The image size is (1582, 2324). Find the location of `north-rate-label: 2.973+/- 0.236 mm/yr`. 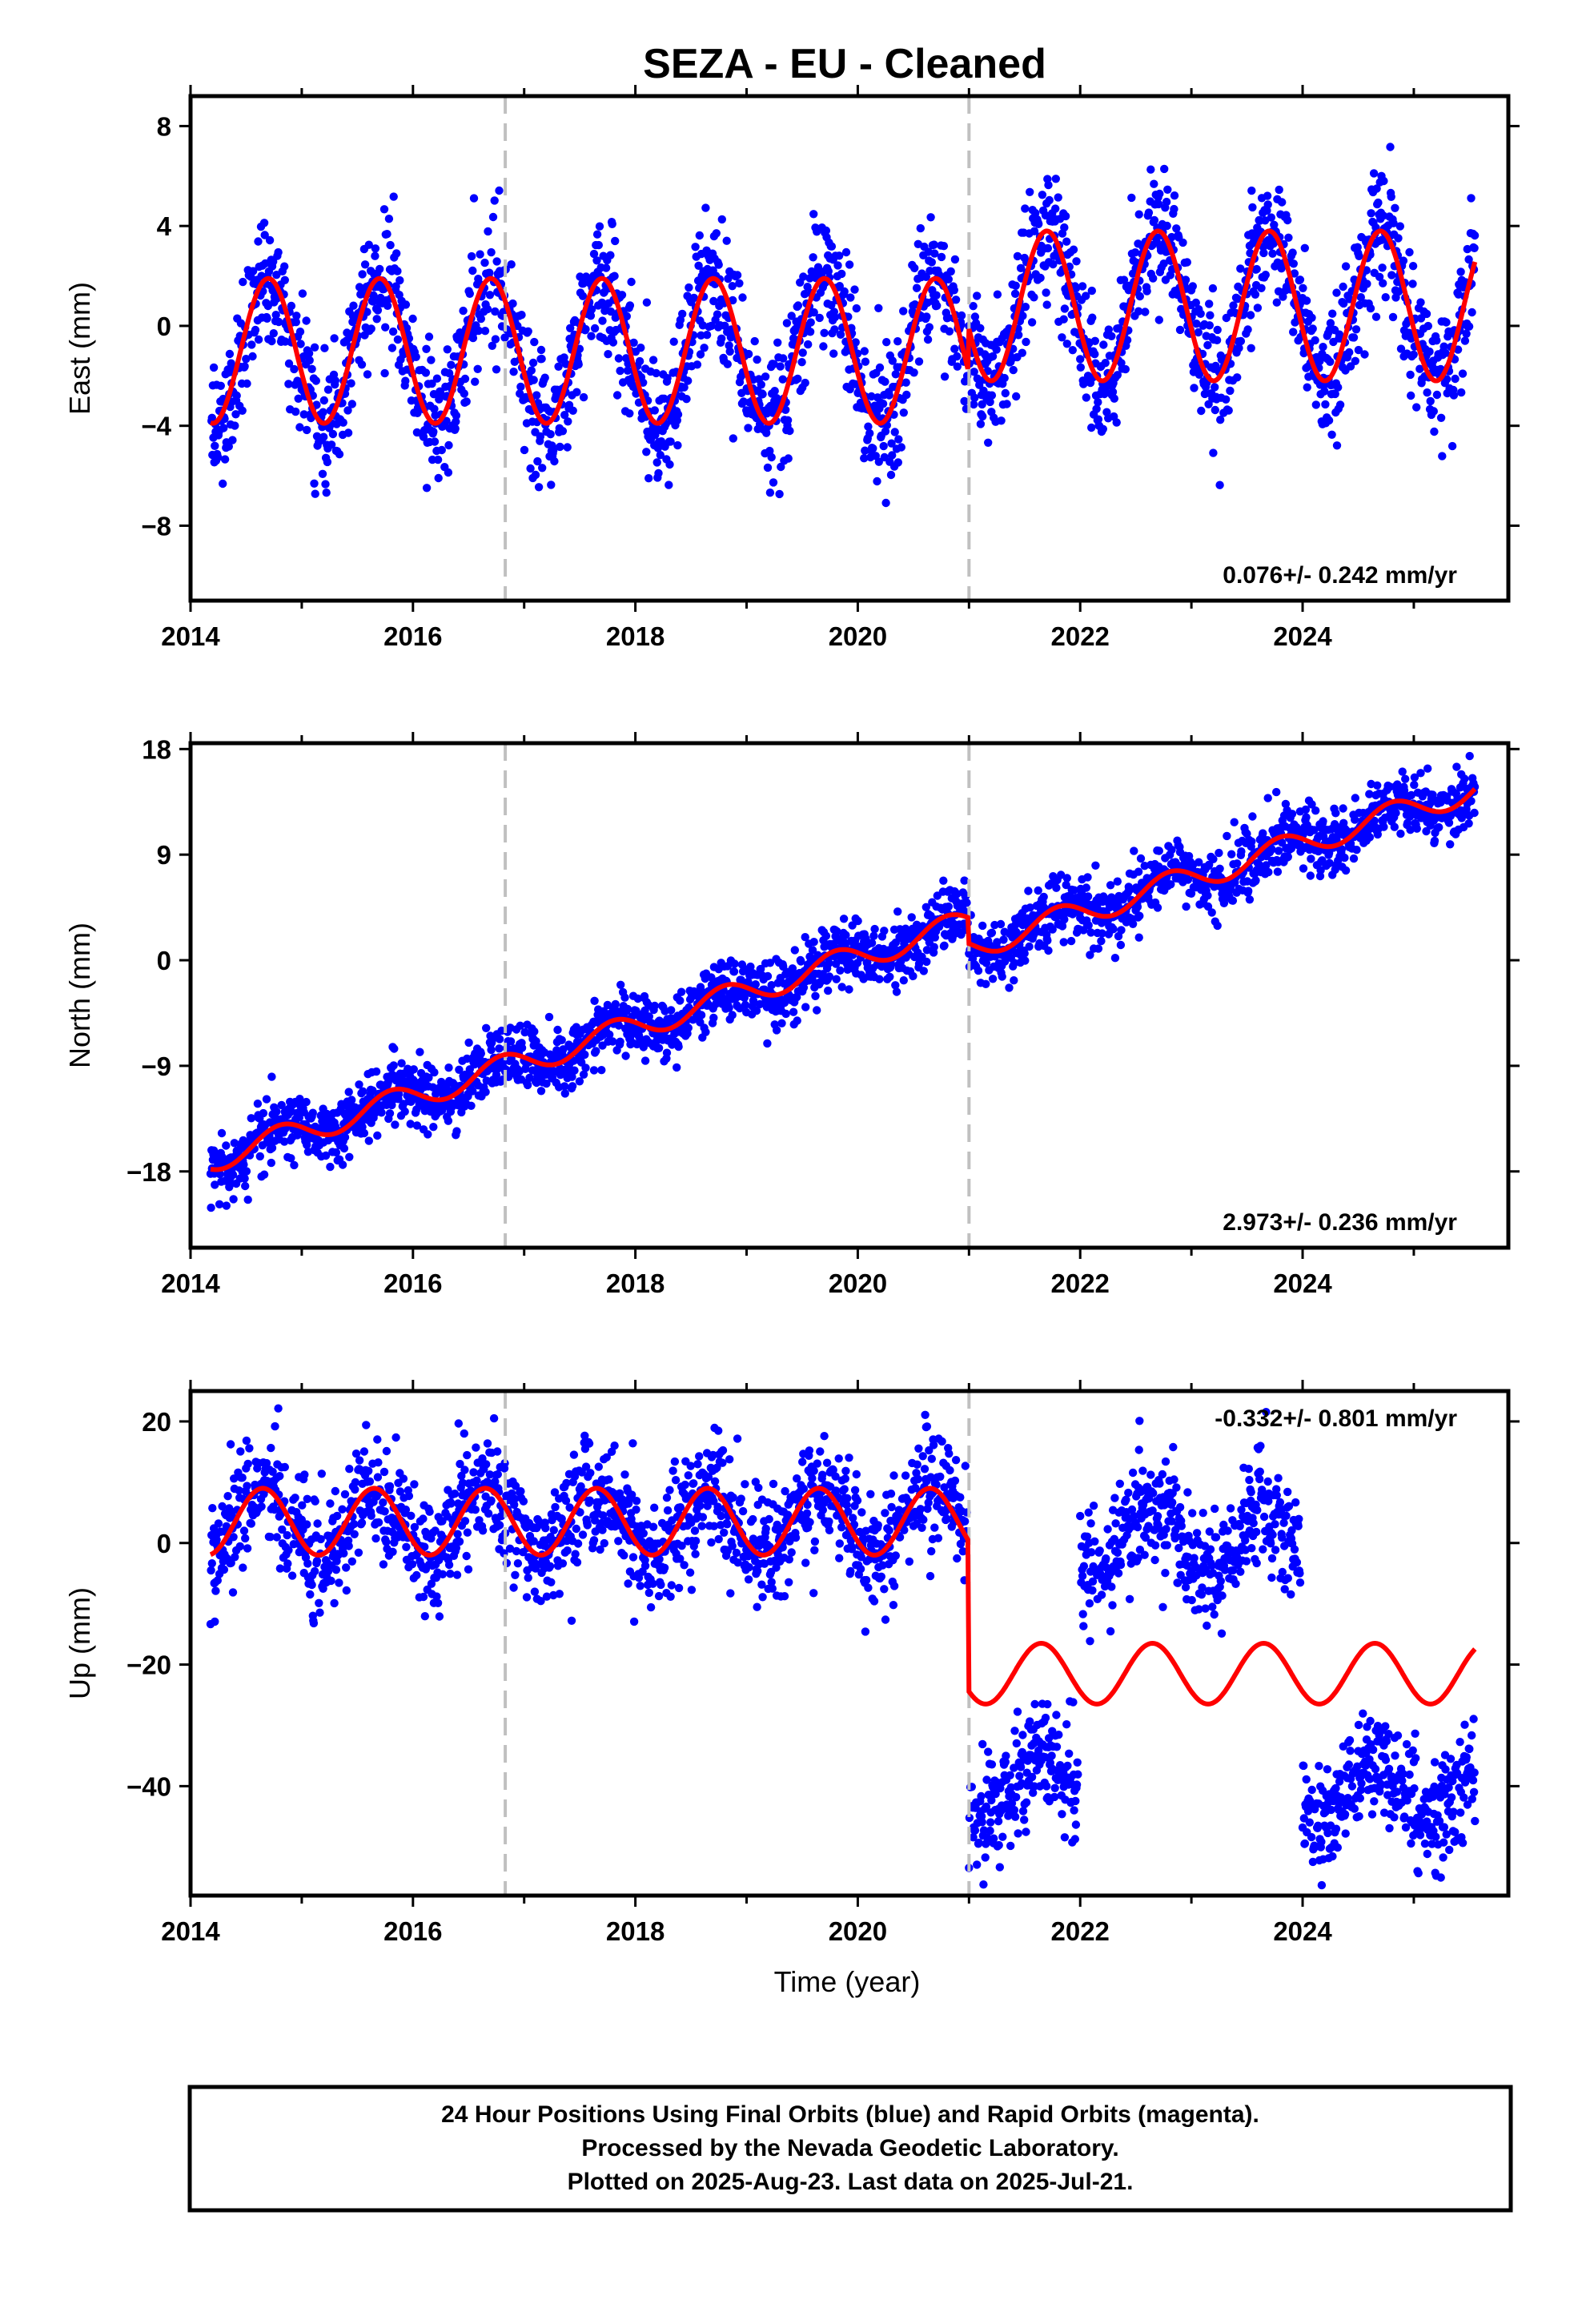

north-rate-label: 2.973+/- 0.236 mm/yr is located at coordinates (1340, 1222).